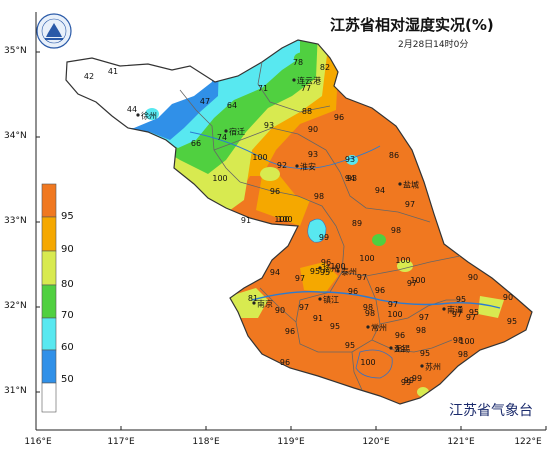 This screenshot has width=550, height=456. What do you see at coordinates (290, 442) in the screenshot?
I see `lon-label-119: 119°E` at bounding box center [290, 442].